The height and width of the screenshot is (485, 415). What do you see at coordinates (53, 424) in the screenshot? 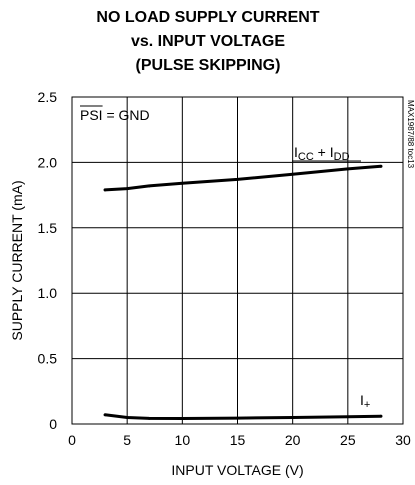
I see `y-tick-label: 0` at bounding box center [53, 424].